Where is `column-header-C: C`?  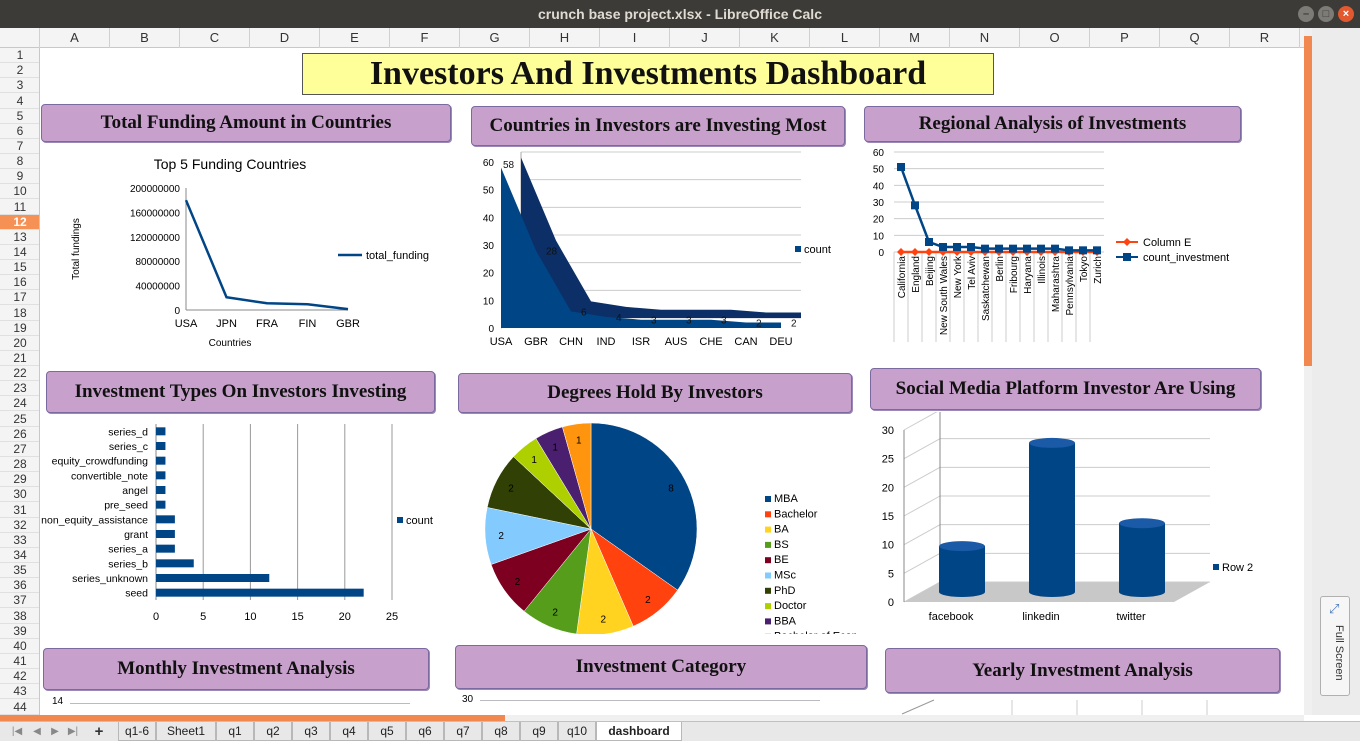 column-header-C: C is located at coordinates (215, 38).